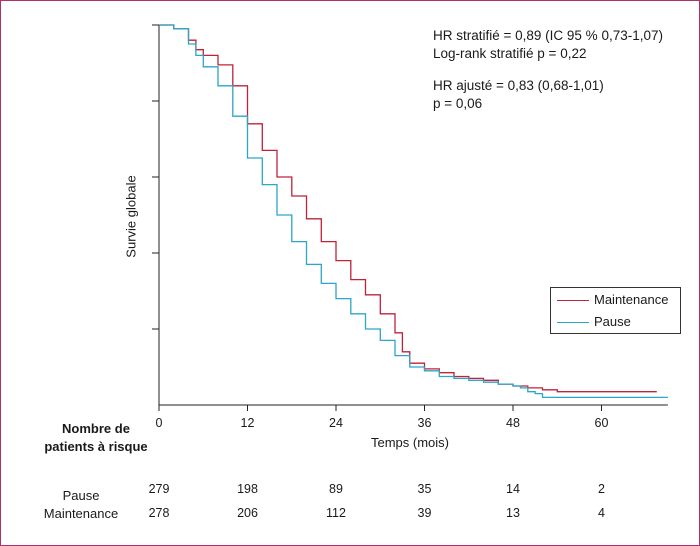 This screenshot has width=700, height=546. I want to click on legend: Maintenance Pause, so click(615, 310).